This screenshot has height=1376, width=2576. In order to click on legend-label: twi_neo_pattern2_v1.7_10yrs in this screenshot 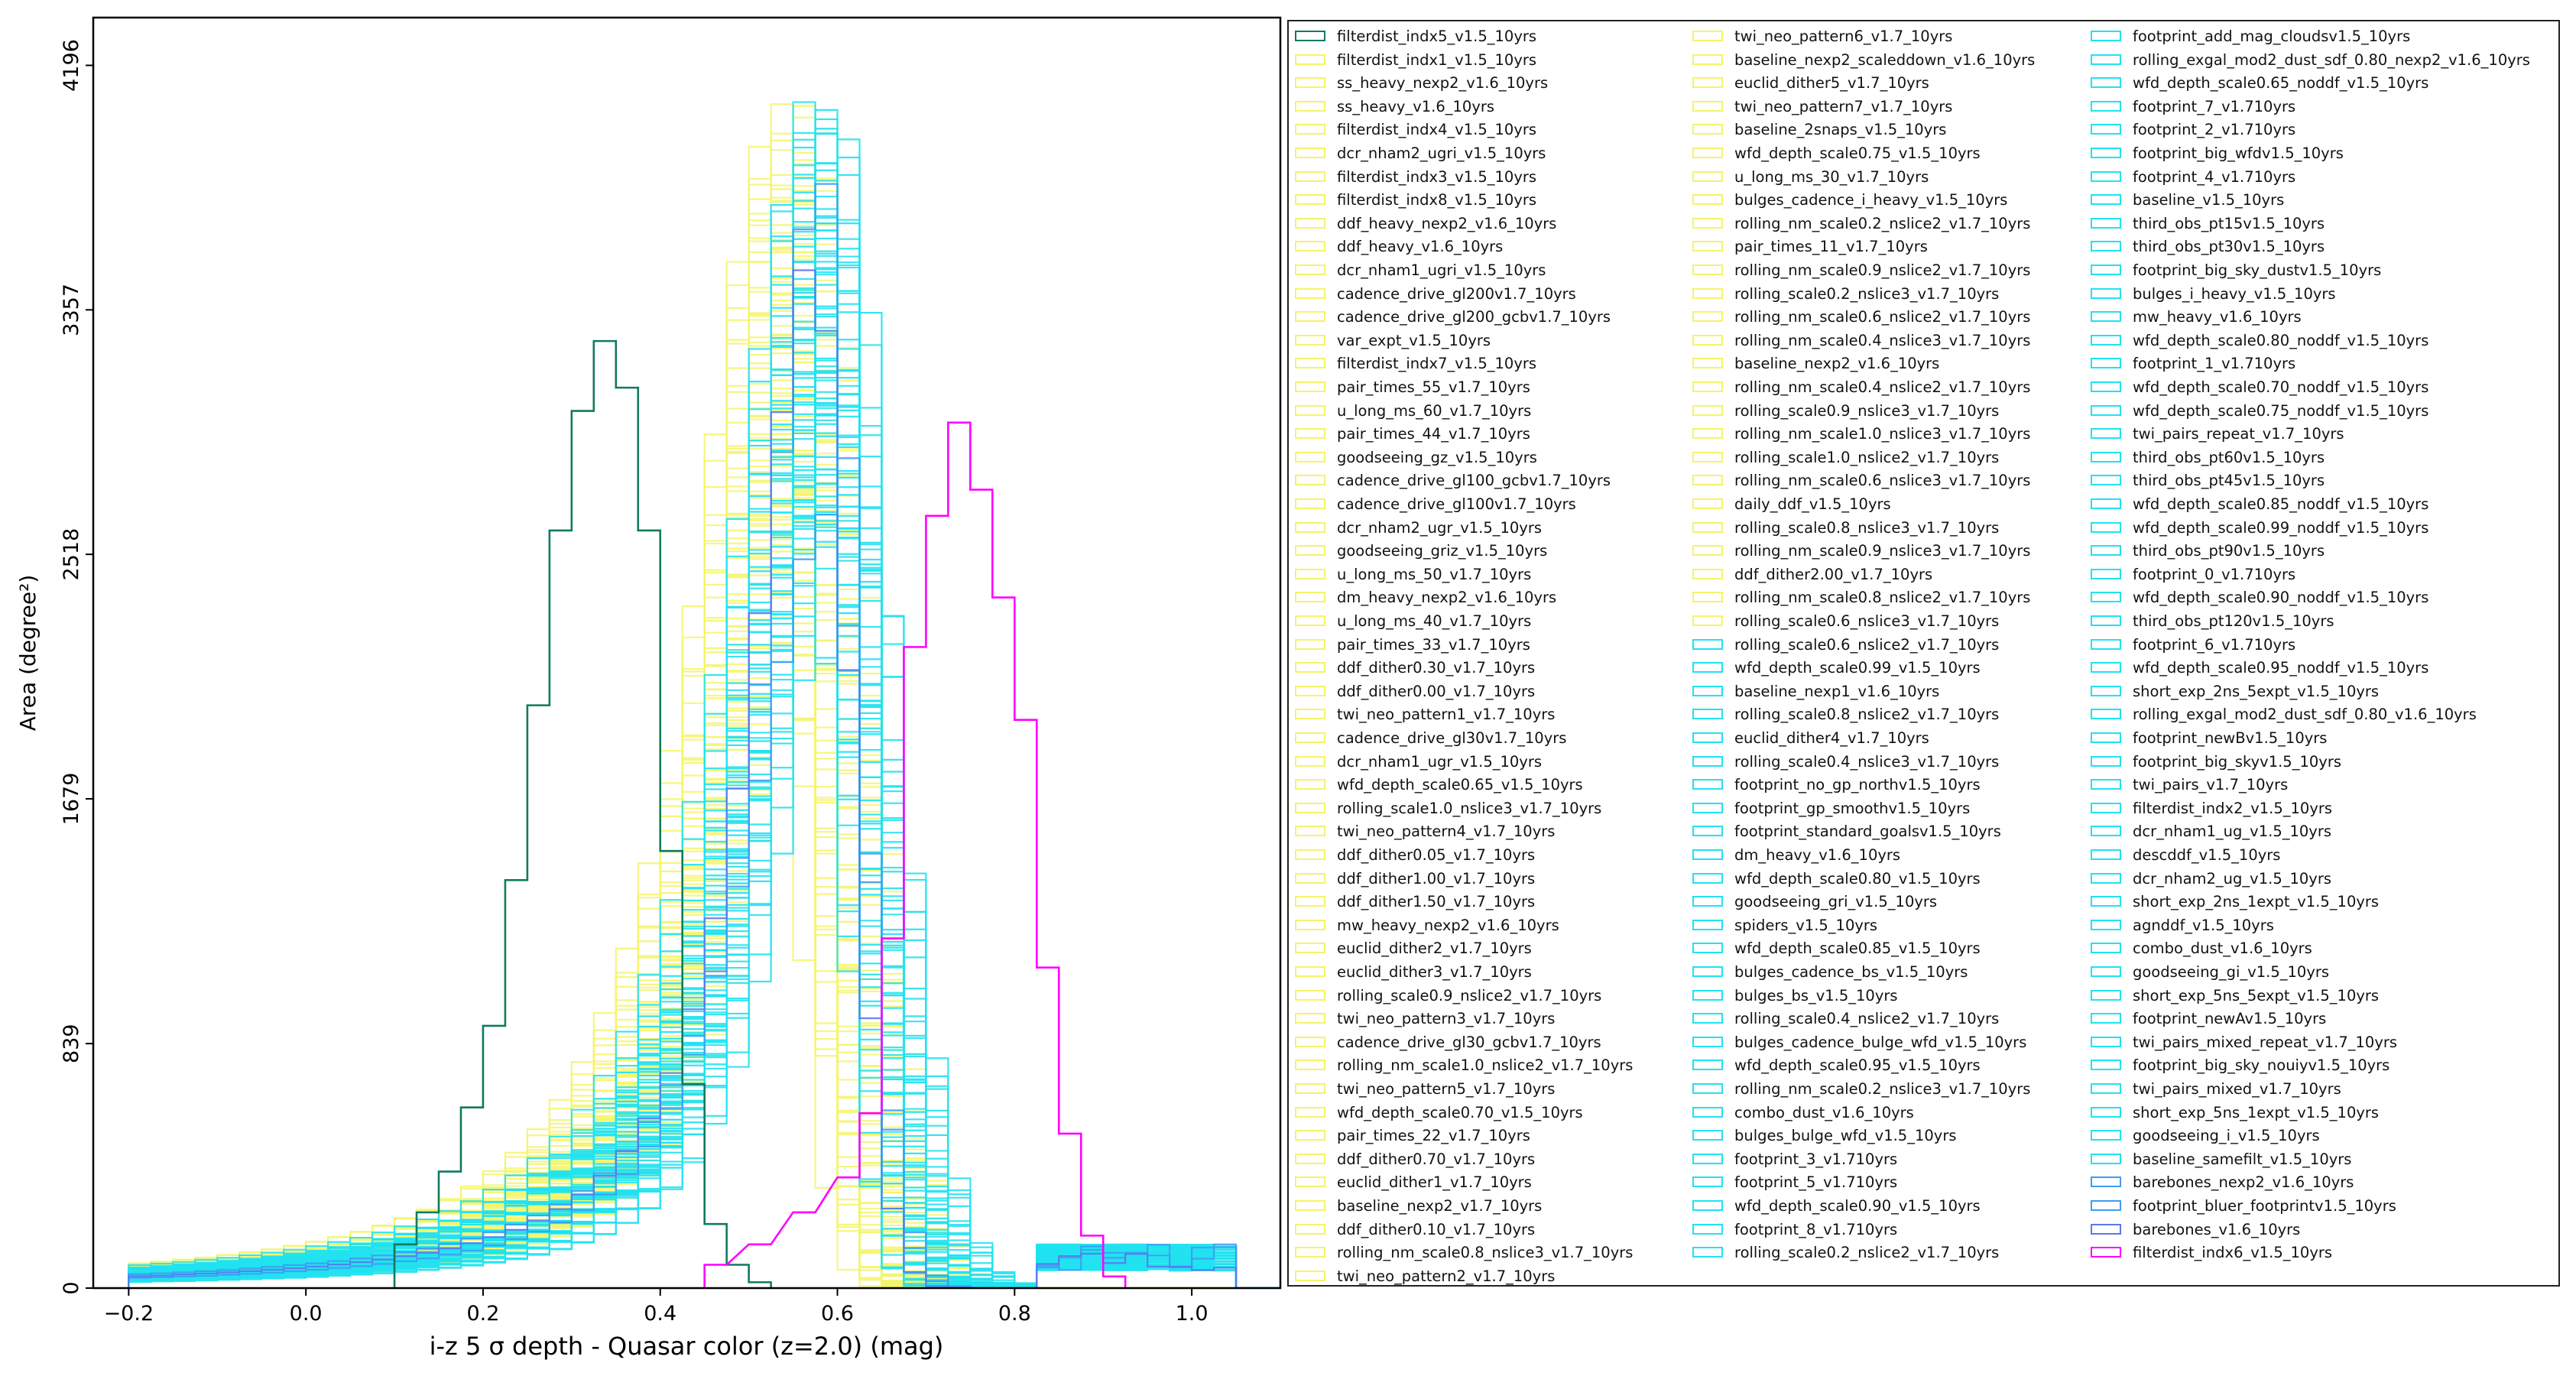, I will do `click(1446, 1276)`.